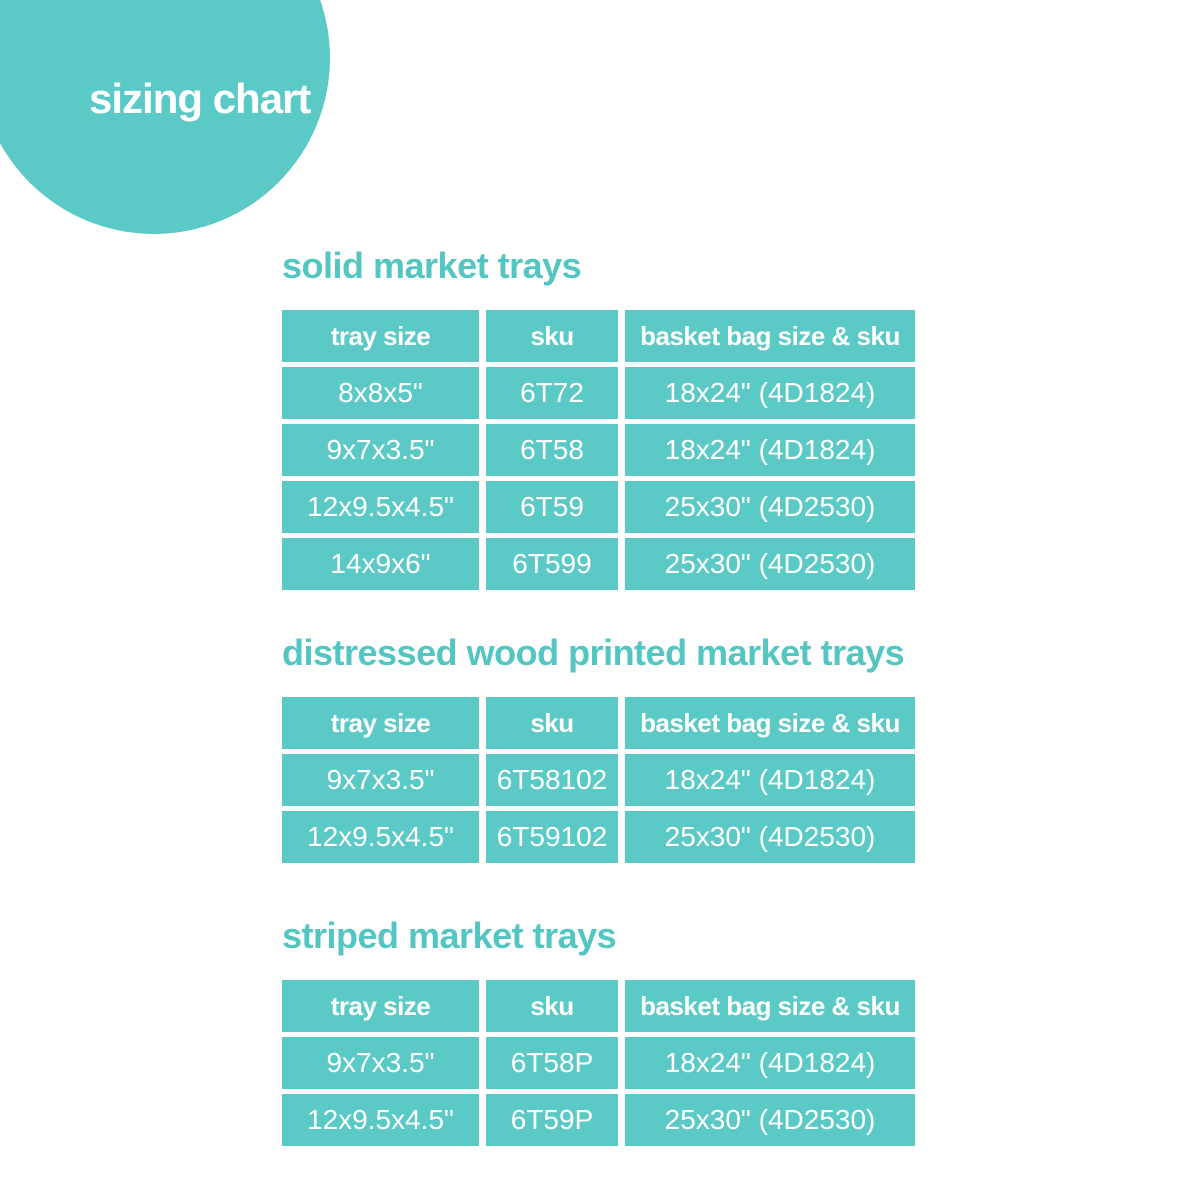  Describe the element at coordinates (200, 98) in the screenshot. I see `badge-label: sizing chart` at that location.